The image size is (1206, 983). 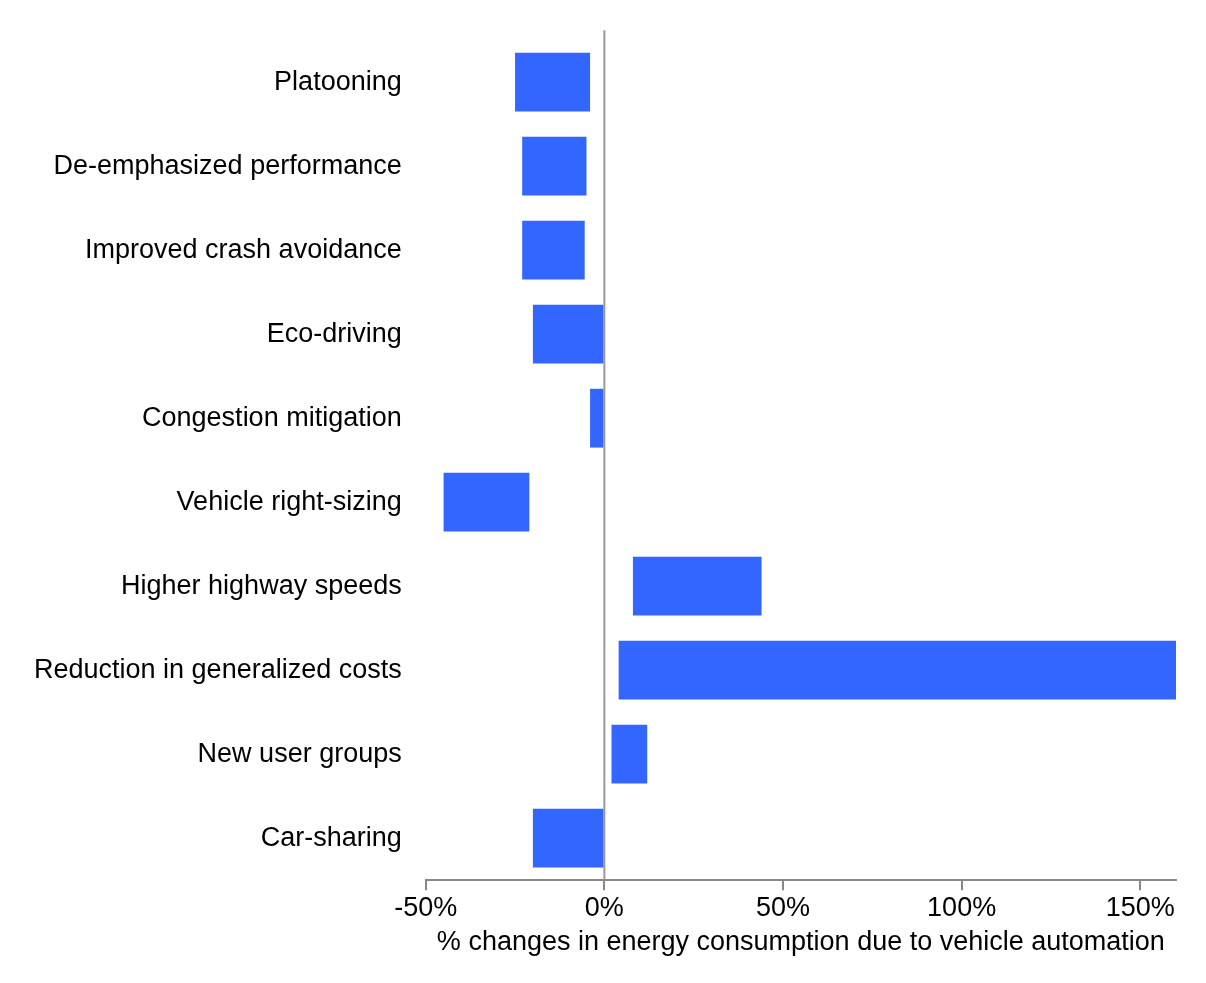 What do you see at coordinates (261, 584) in the screenshot?
I see `y-tick-label: Higher highway speeds` at bounding box center [261, 584].